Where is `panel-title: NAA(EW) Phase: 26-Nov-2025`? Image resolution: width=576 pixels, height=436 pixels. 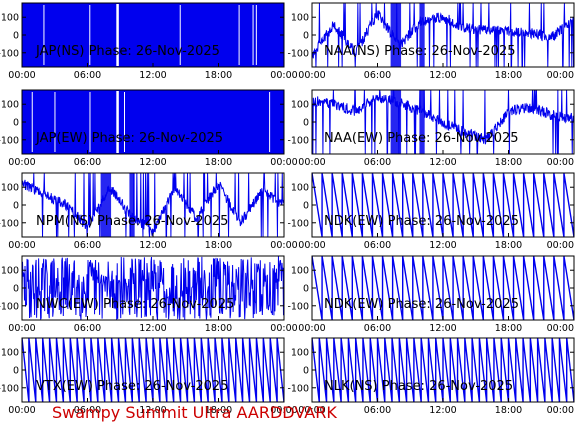
panel-title: NAA(EW) Phase: 26-Nov-2025 is located at coordinates (421, 138).